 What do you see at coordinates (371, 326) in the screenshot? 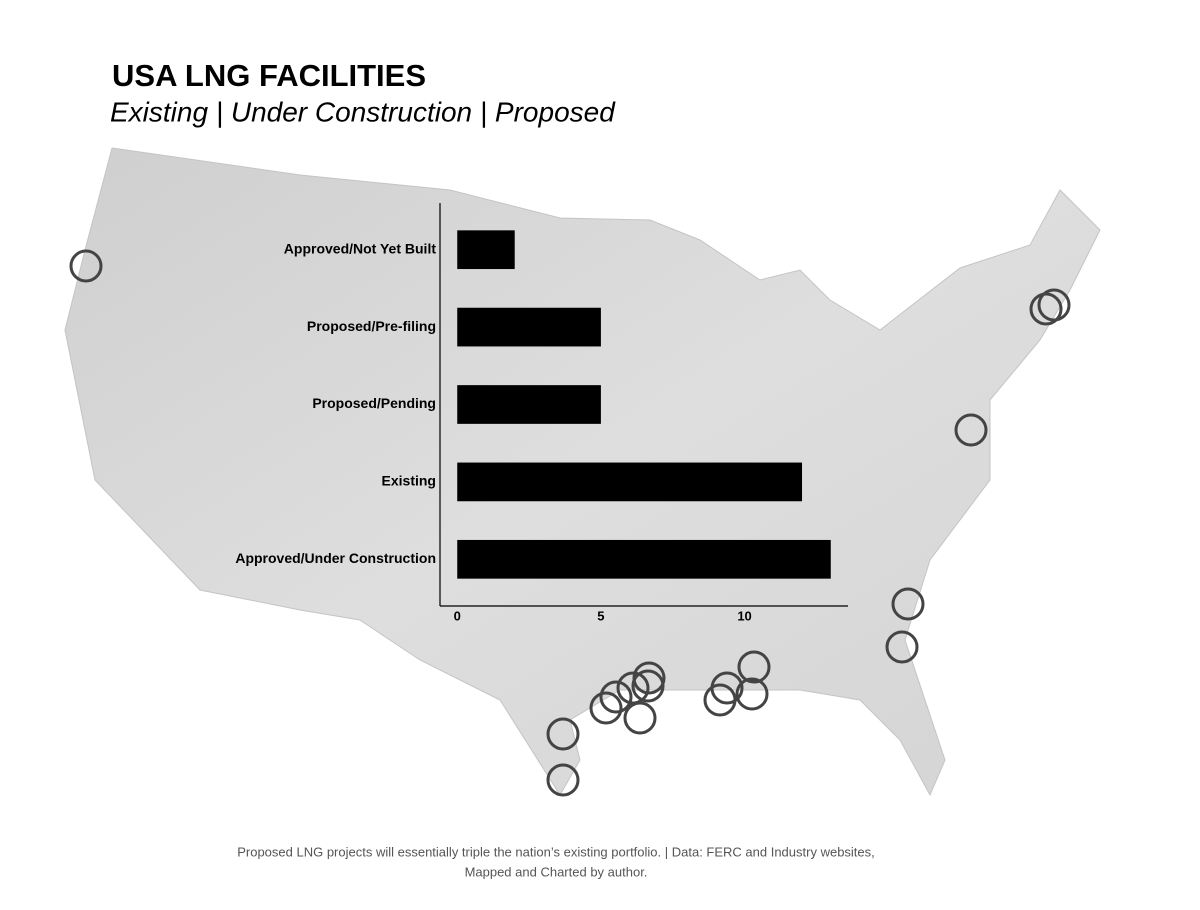
I see `y-tick-label: Proposed/Pre-filing` at bounding box center [371, 326].